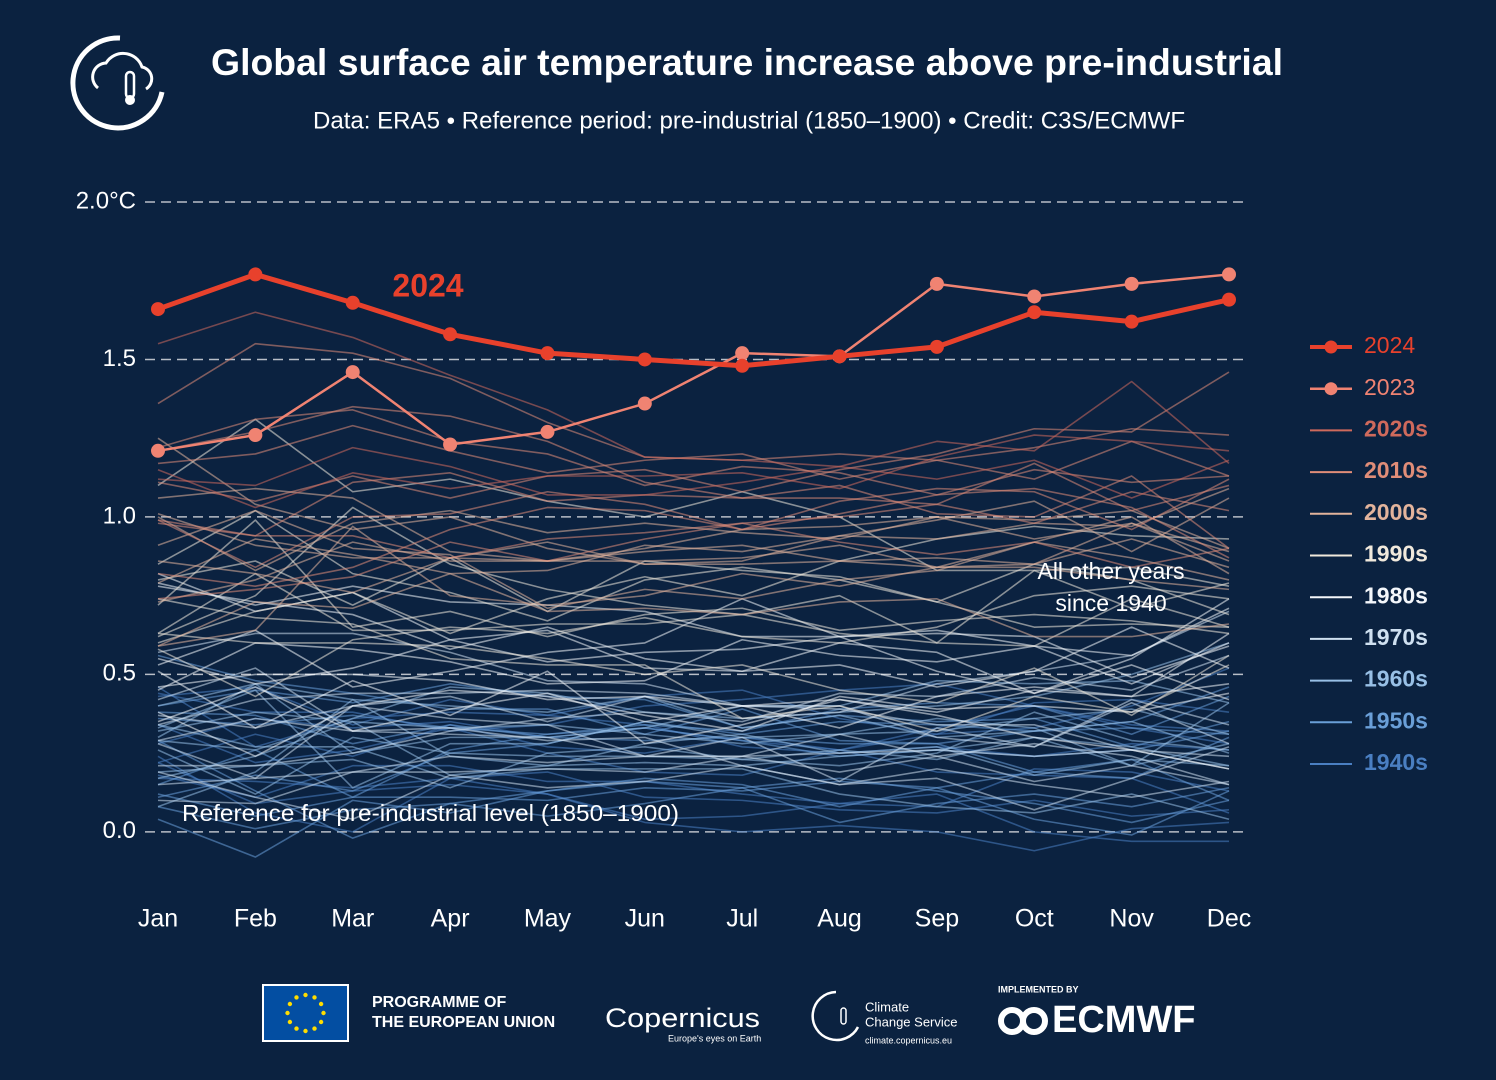 The width and height of the screenshot is (1496, 1080). What do you see at coordinates (1110, 571) in the screenshot?
I see `other-years-note: All other years` at bounding box center [1110, 571].